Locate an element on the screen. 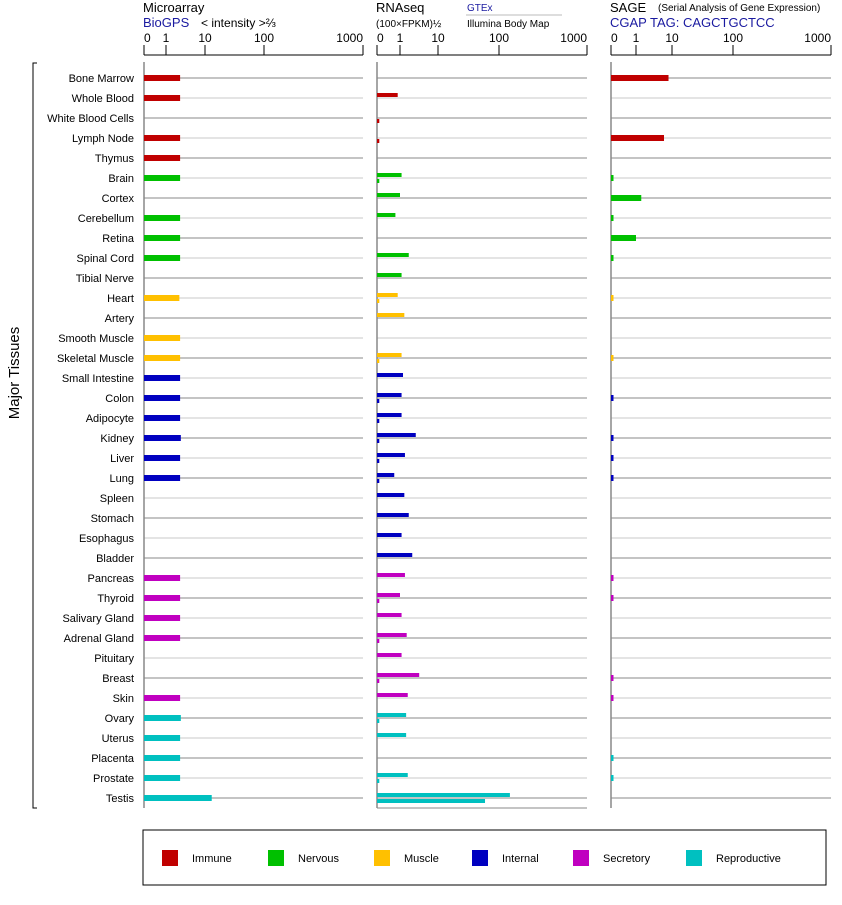  legend-label: Reproductive is located at coordinates (748, 859).